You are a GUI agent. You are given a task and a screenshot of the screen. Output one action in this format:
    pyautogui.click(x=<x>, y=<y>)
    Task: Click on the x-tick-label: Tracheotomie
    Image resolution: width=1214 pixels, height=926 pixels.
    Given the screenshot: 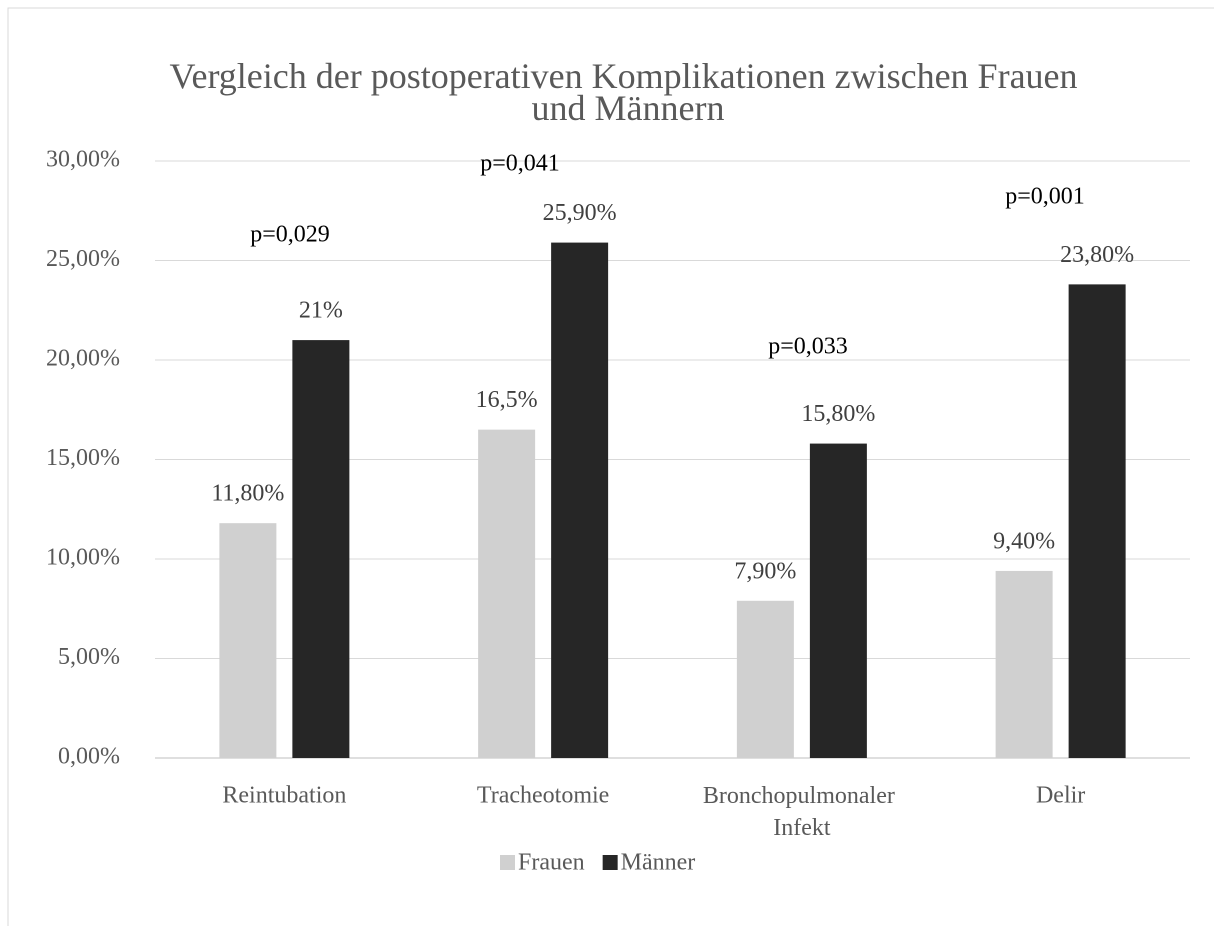 What is the action you would take?
    pyautogui.click(x=543, y=796)
    